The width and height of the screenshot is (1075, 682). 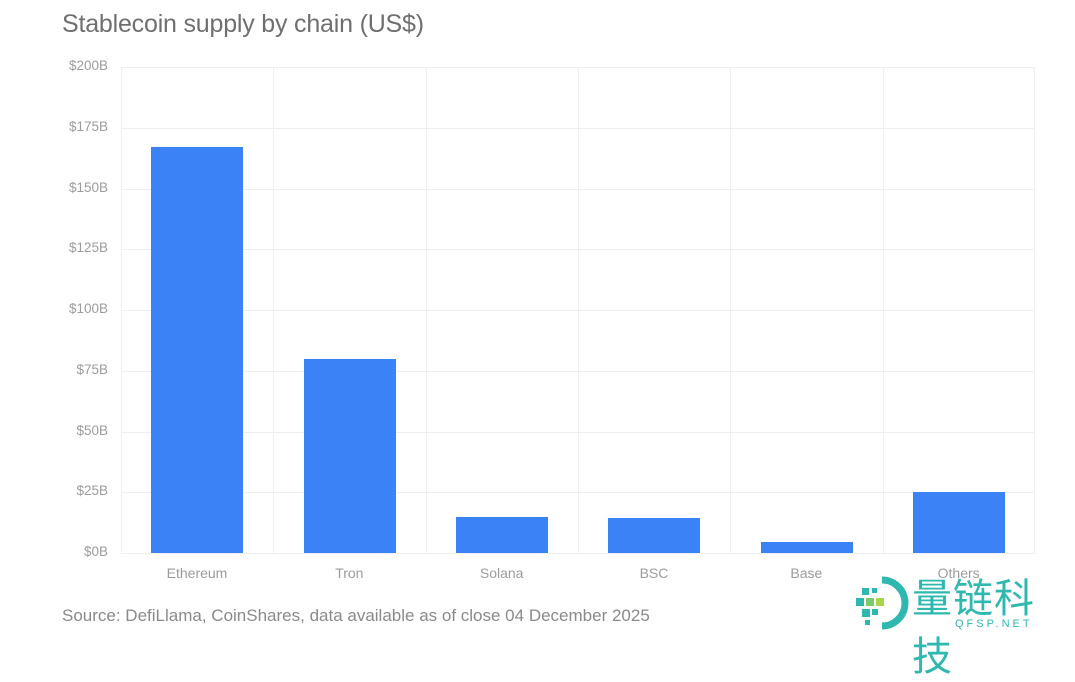 I want to click on bar-bsc, so click(x=654, y=535).